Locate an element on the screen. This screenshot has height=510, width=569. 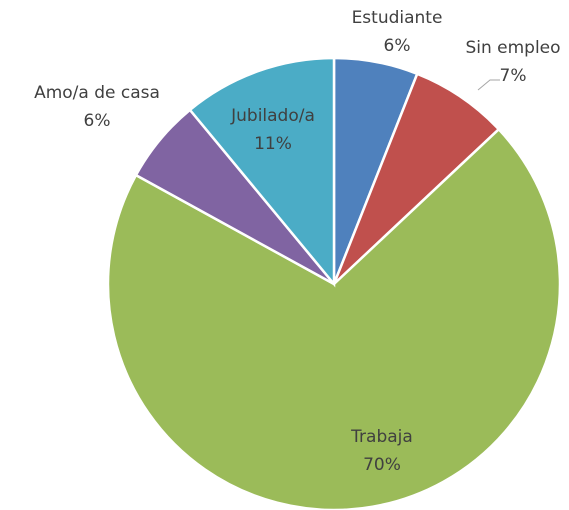
pie-slice is located at coordinates (262, 172).